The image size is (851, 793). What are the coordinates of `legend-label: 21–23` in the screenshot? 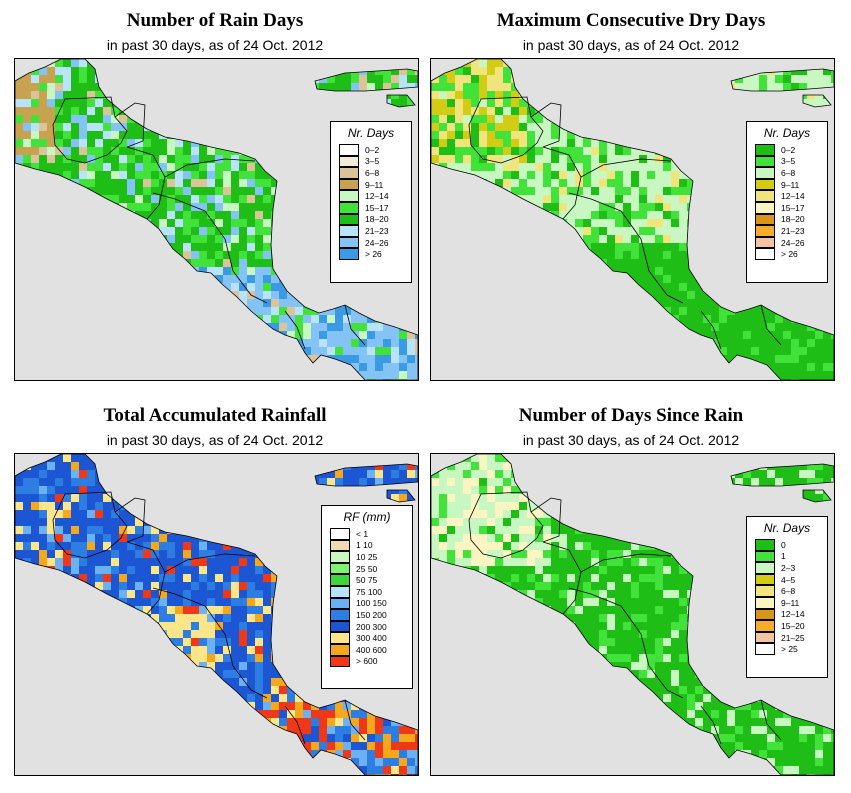 It's located at (377, 230).